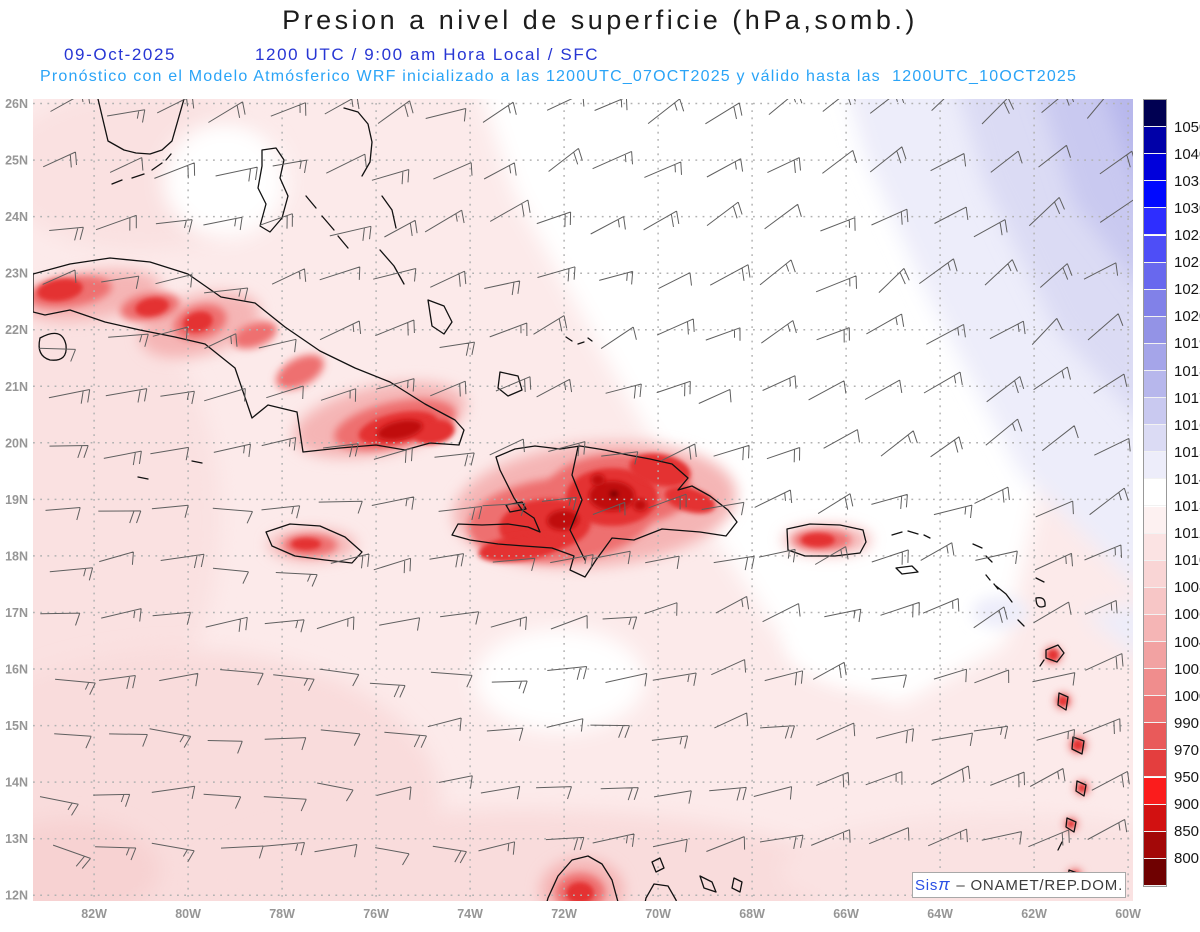 The height and width of the screenshot is (932, 1200). Describe the element at coordinates (1187, 181) in the screenshot. I see `colorbar-label: 1035` at that location.